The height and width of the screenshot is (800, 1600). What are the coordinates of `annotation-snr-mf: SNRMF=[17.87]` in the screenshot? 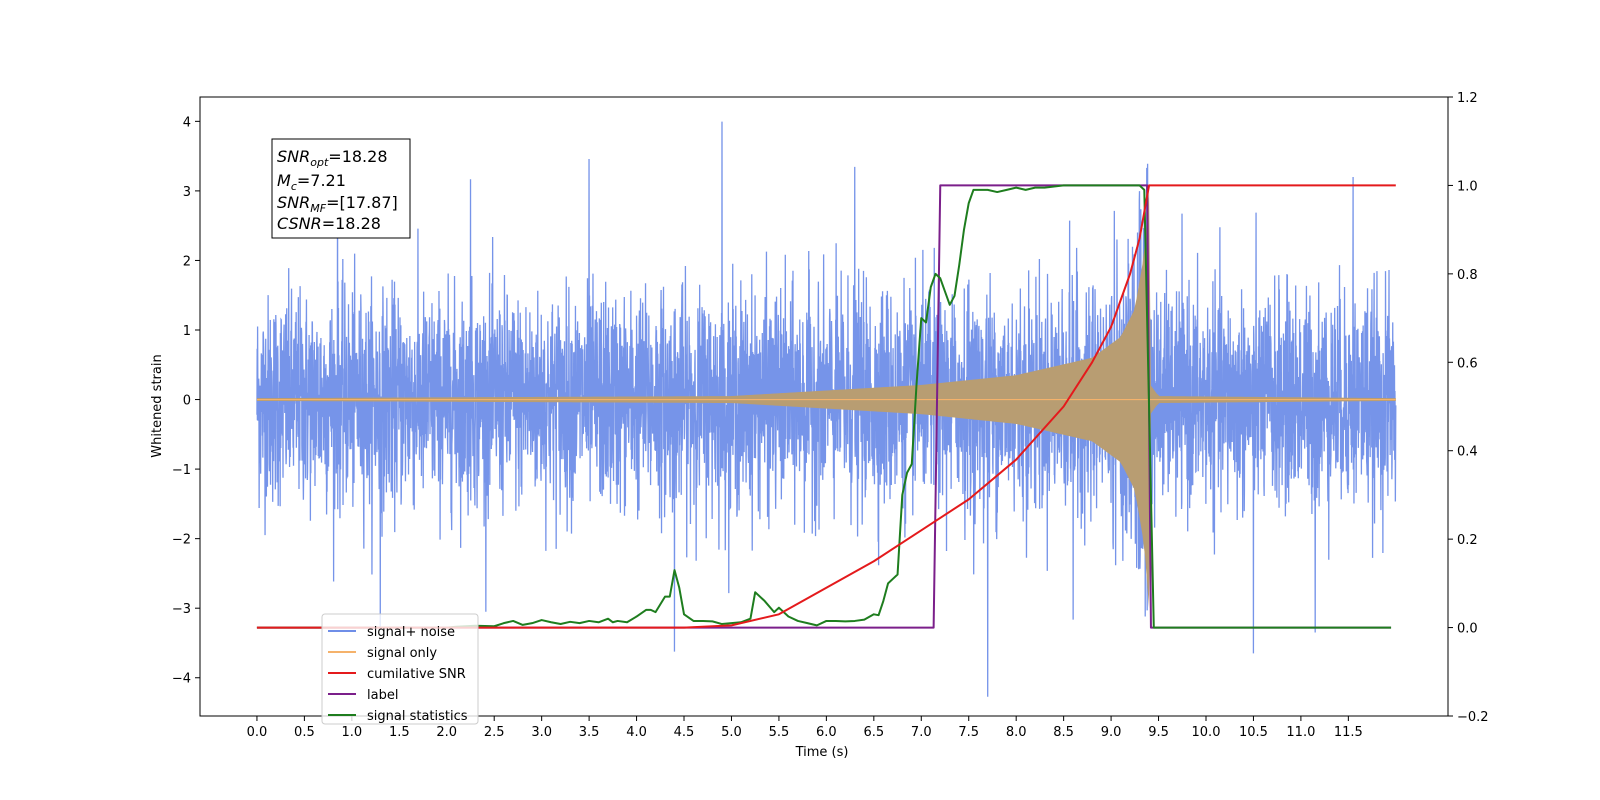 It's located at (337, 204).